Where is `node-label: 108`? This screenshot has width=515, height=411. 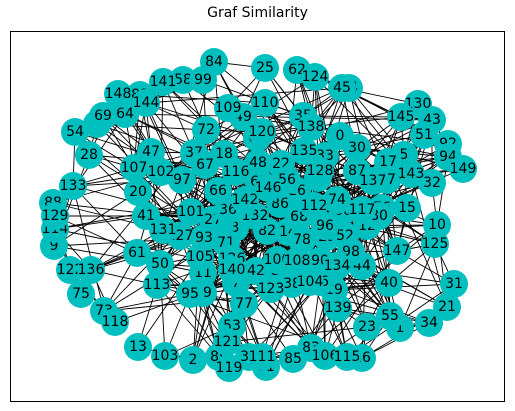 node-label: 108 is located at coordinates (297, 261).